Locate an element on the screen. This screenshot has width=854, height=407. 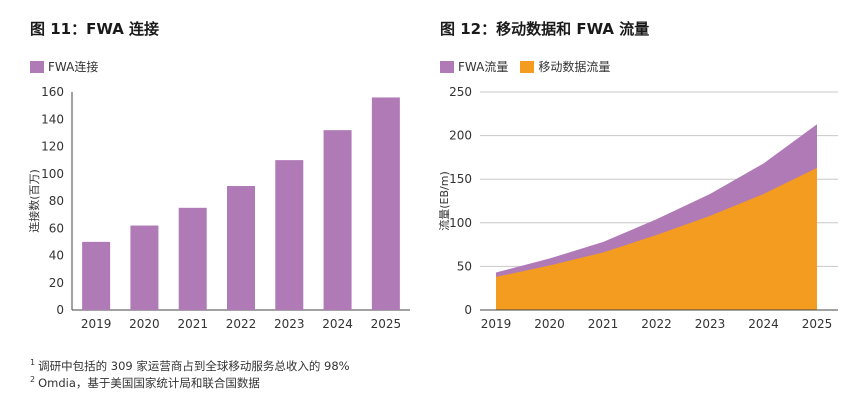
footnote-1-mark: 1 is located at coordinates (33, 363).